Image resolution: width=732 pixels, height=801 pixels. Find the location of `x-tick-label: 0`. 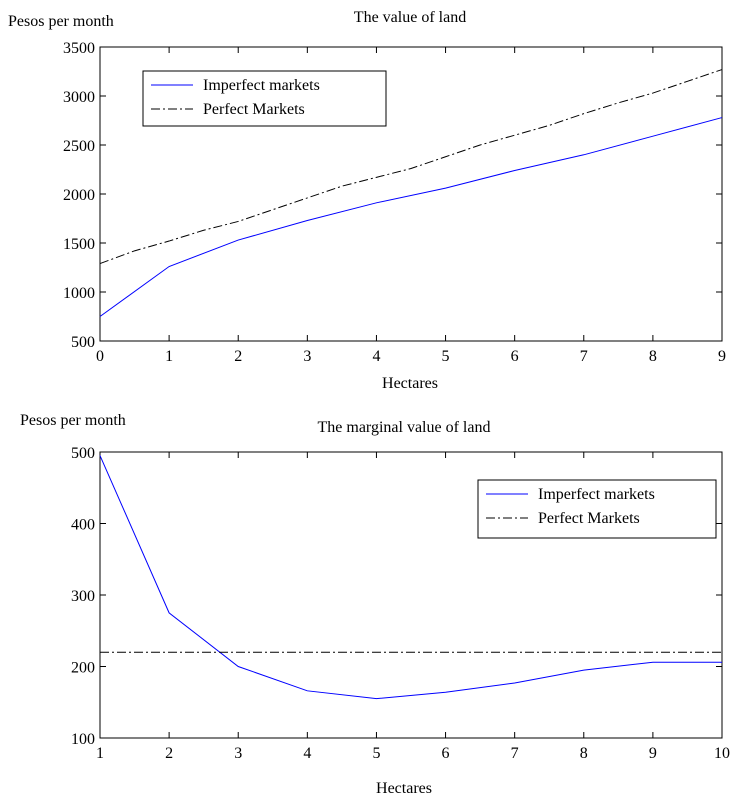

x-tick-label: 0 is located at coordinates (100, 356).